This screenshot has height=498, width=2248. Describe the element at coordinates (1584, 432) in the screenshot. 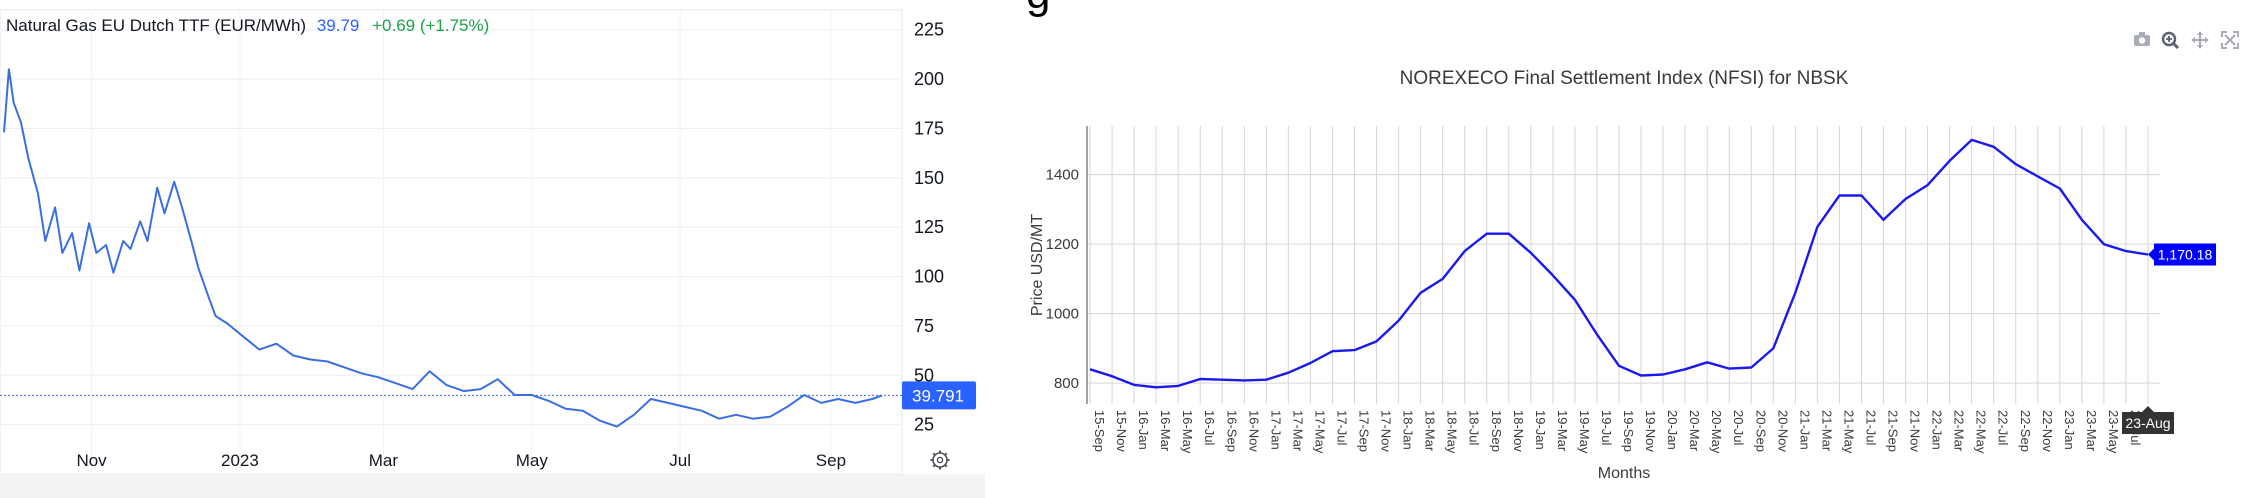

I see `right-x-tick-label: 19-May` at that location.